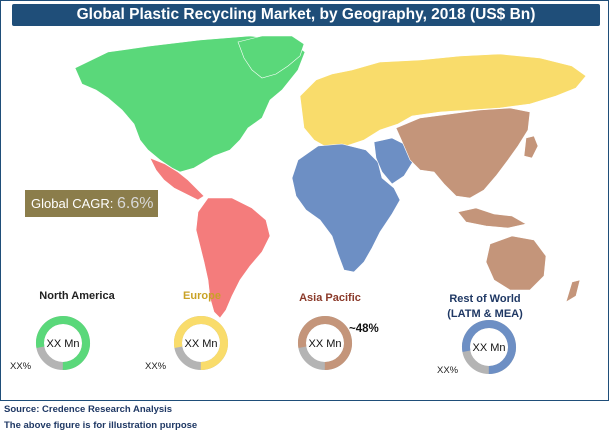  Describe the element at coordinates (330, 298) in the screenshot. I see `label-asia-pacific: Asia Pacific` at that location.